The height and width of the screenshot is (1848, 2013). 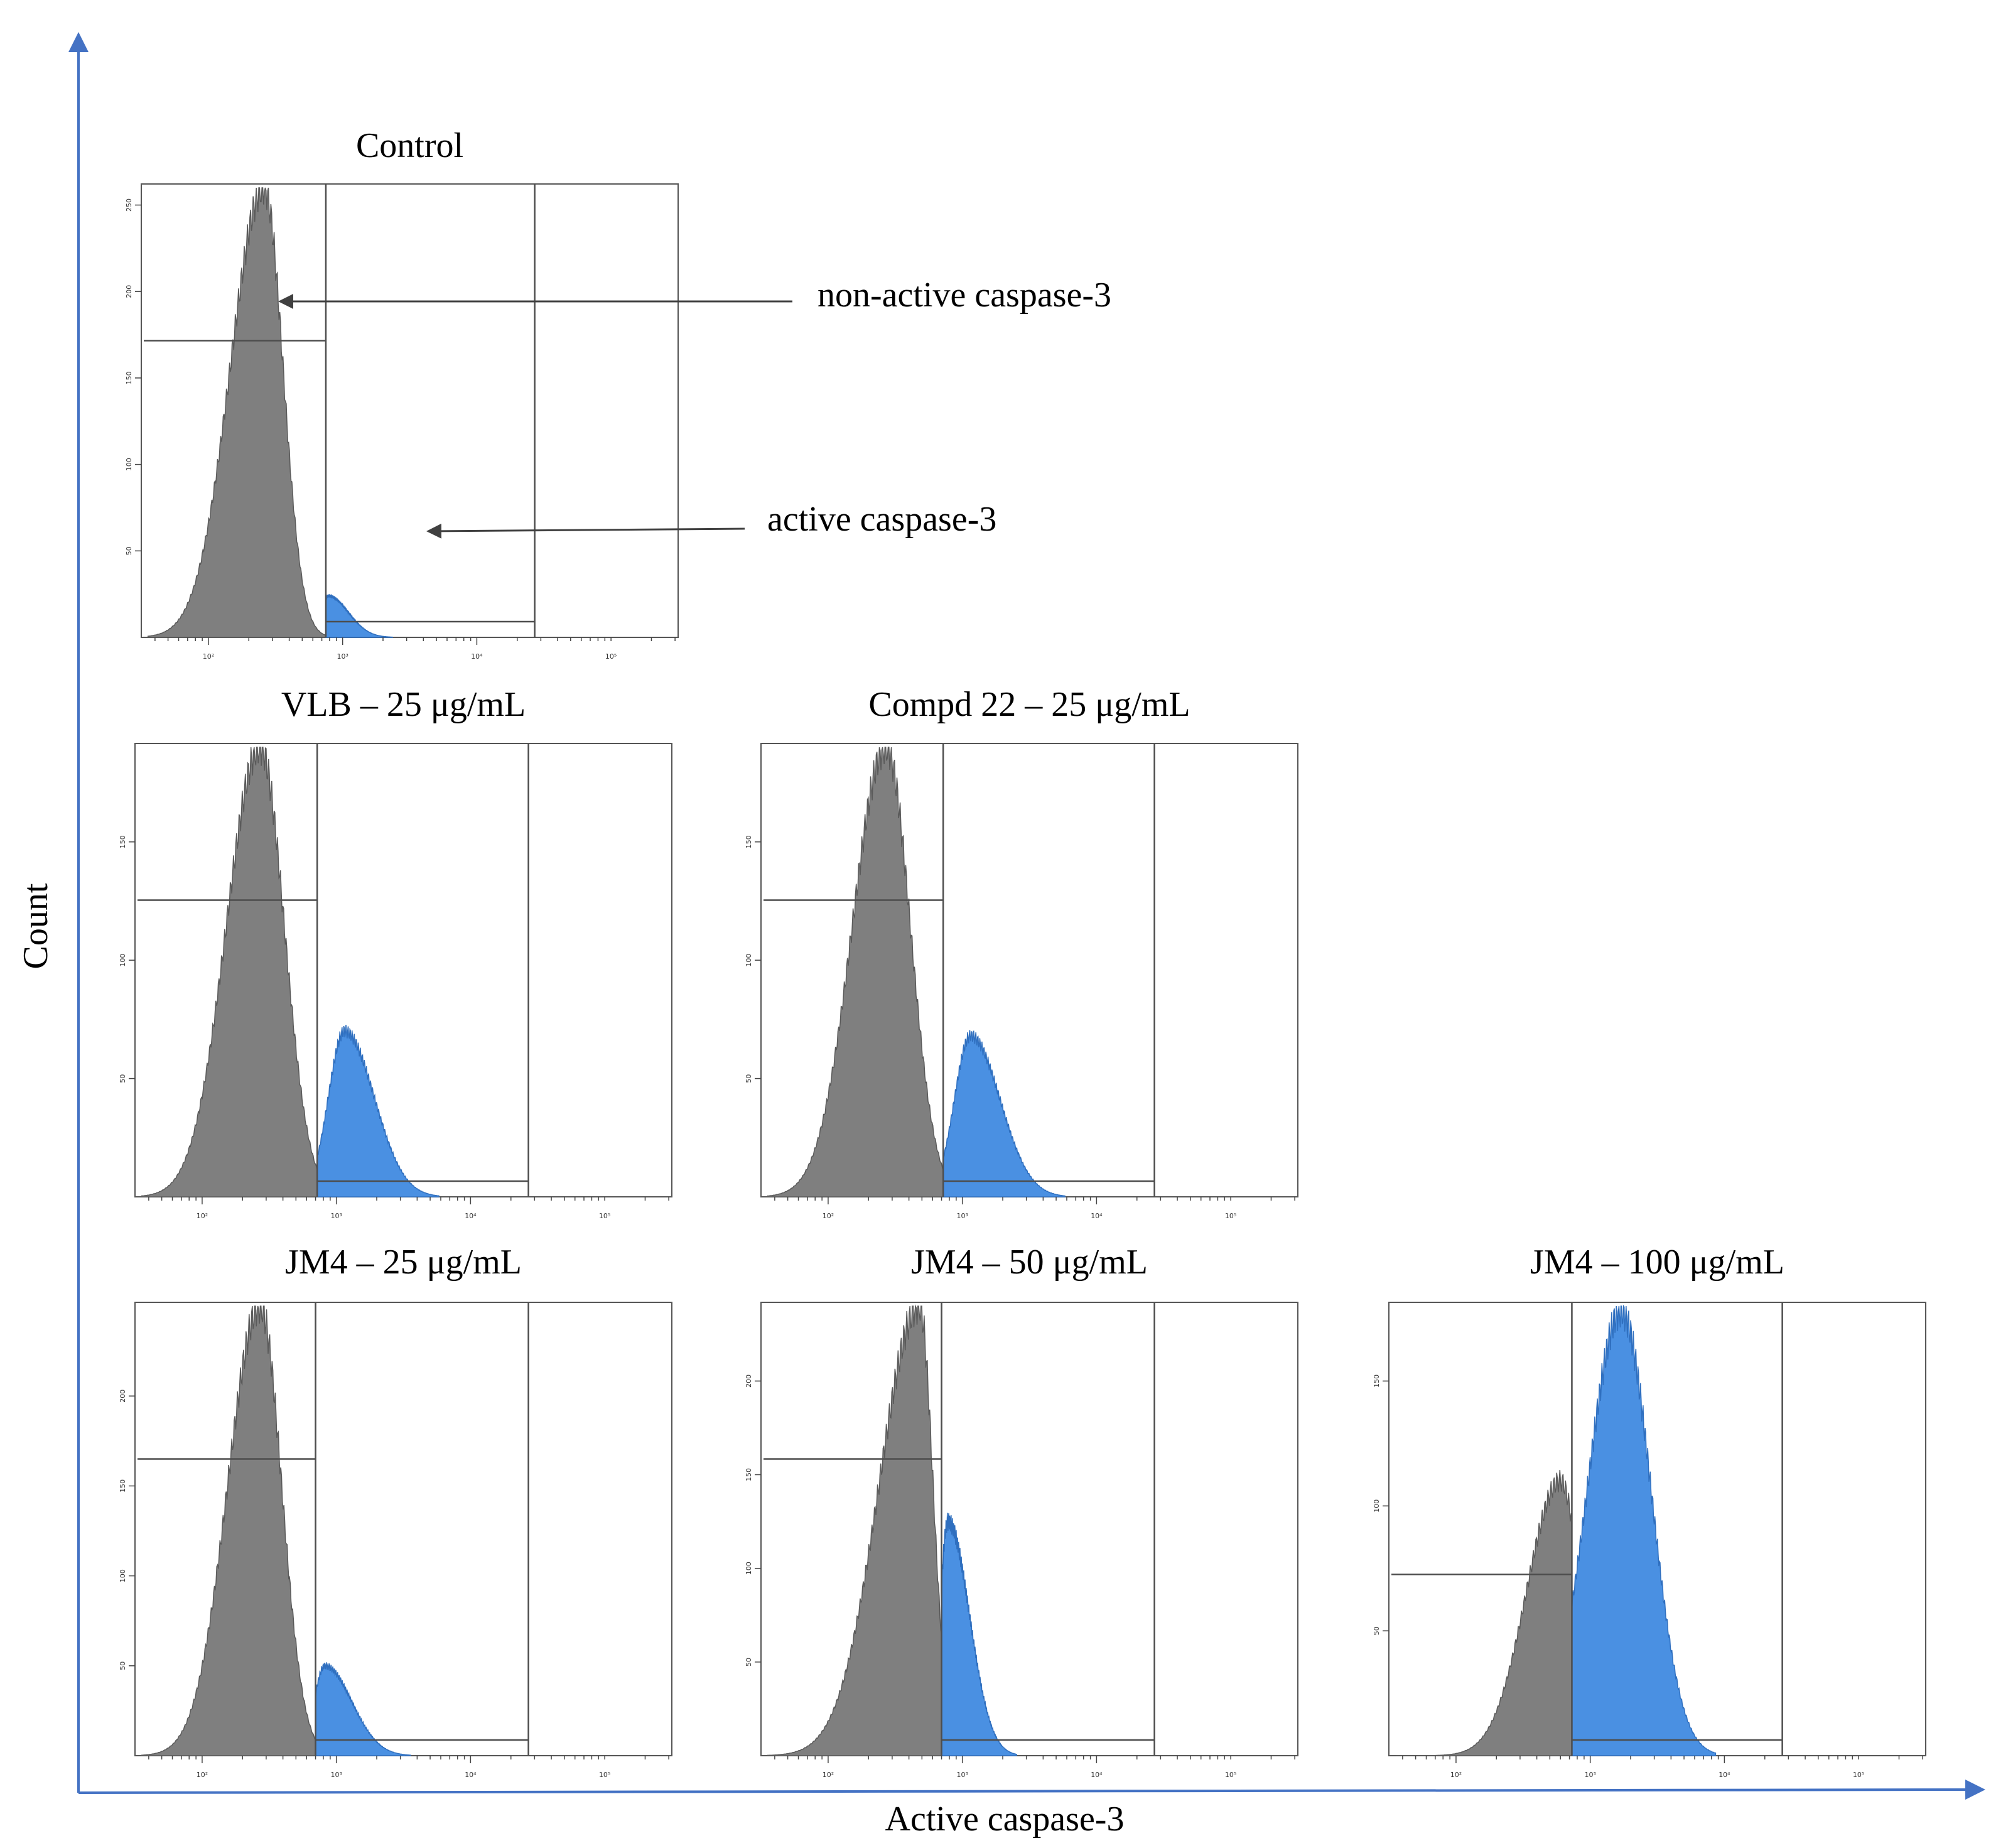 I want to click on panel-title: Control, so click(x=409, y=145).